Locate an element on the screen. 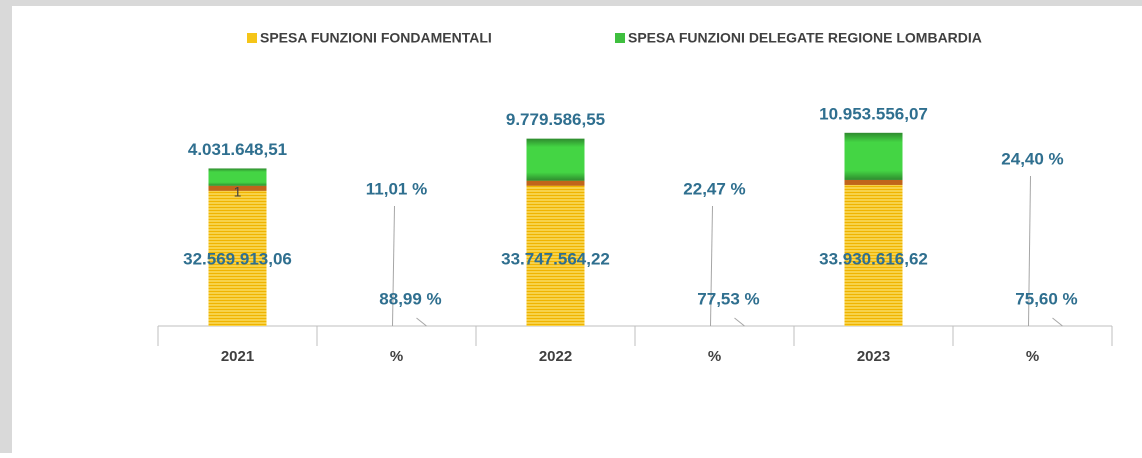 The height and width of the screenshot is (458, 1142). value-label: 75,60 % is located at coordinates (1046, 298).